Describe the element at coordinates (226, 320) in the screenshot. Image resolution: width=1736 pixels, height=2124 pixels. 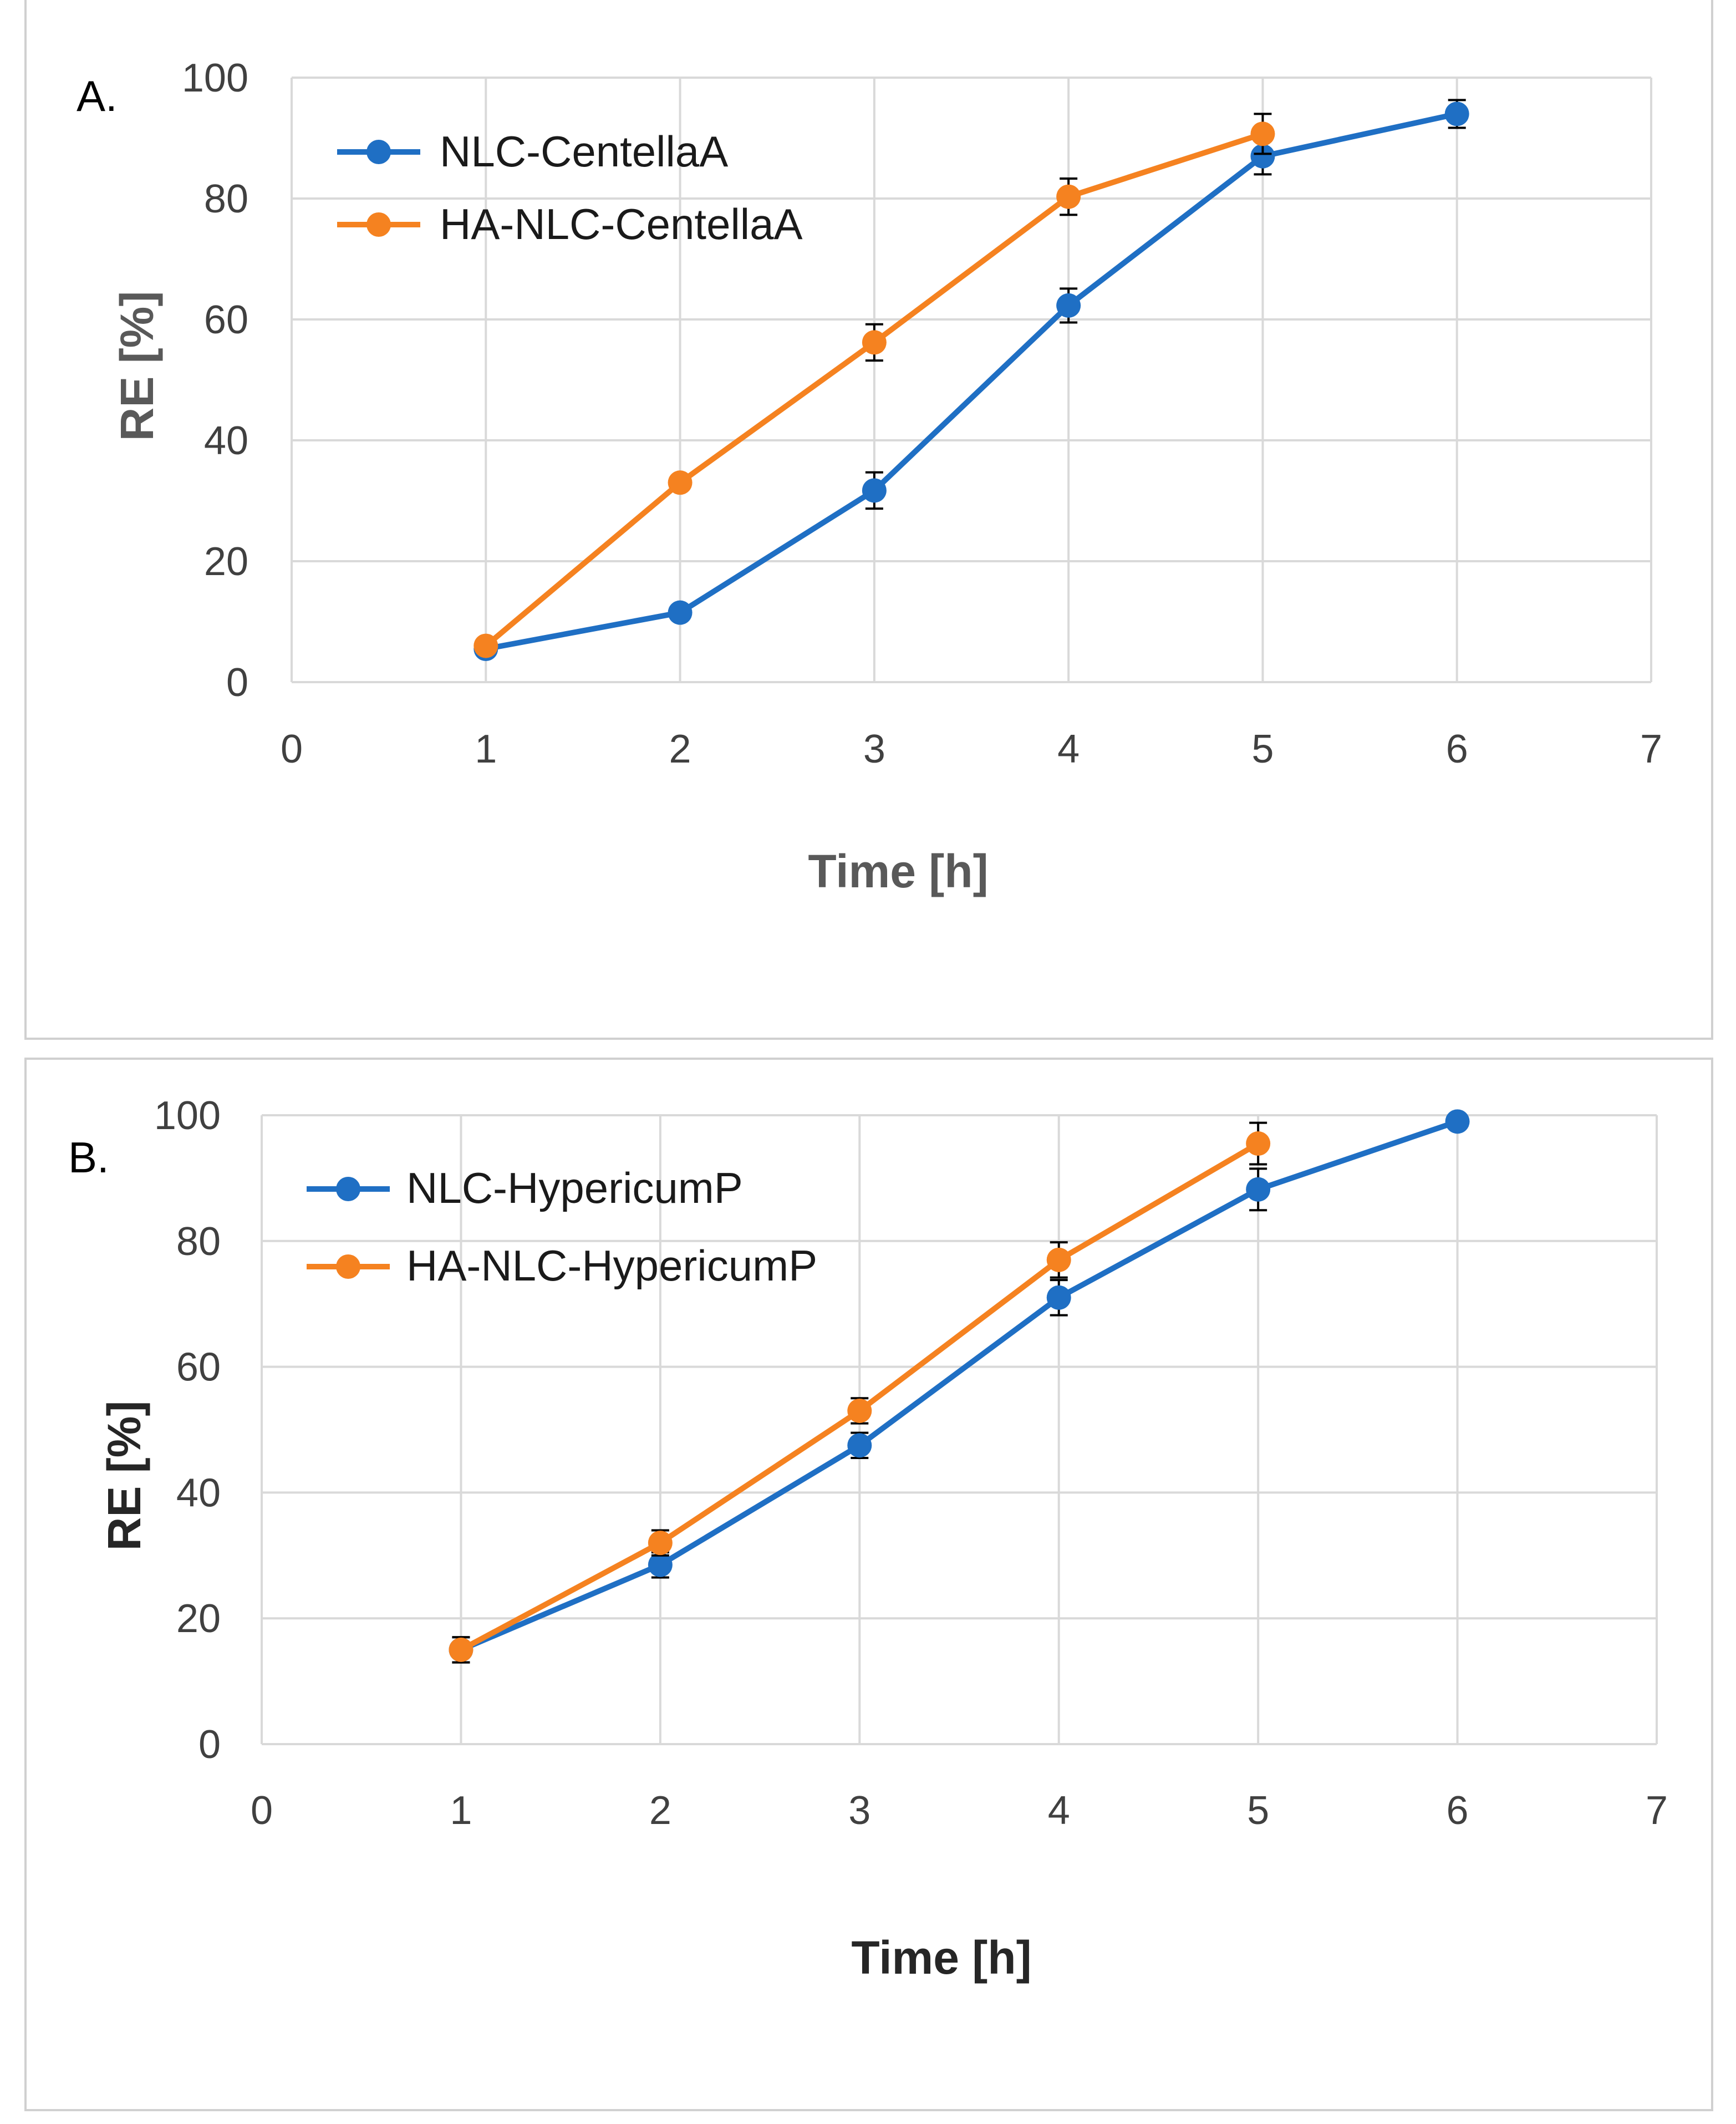
I see `chart-a-ytick-3: 60` at that location.